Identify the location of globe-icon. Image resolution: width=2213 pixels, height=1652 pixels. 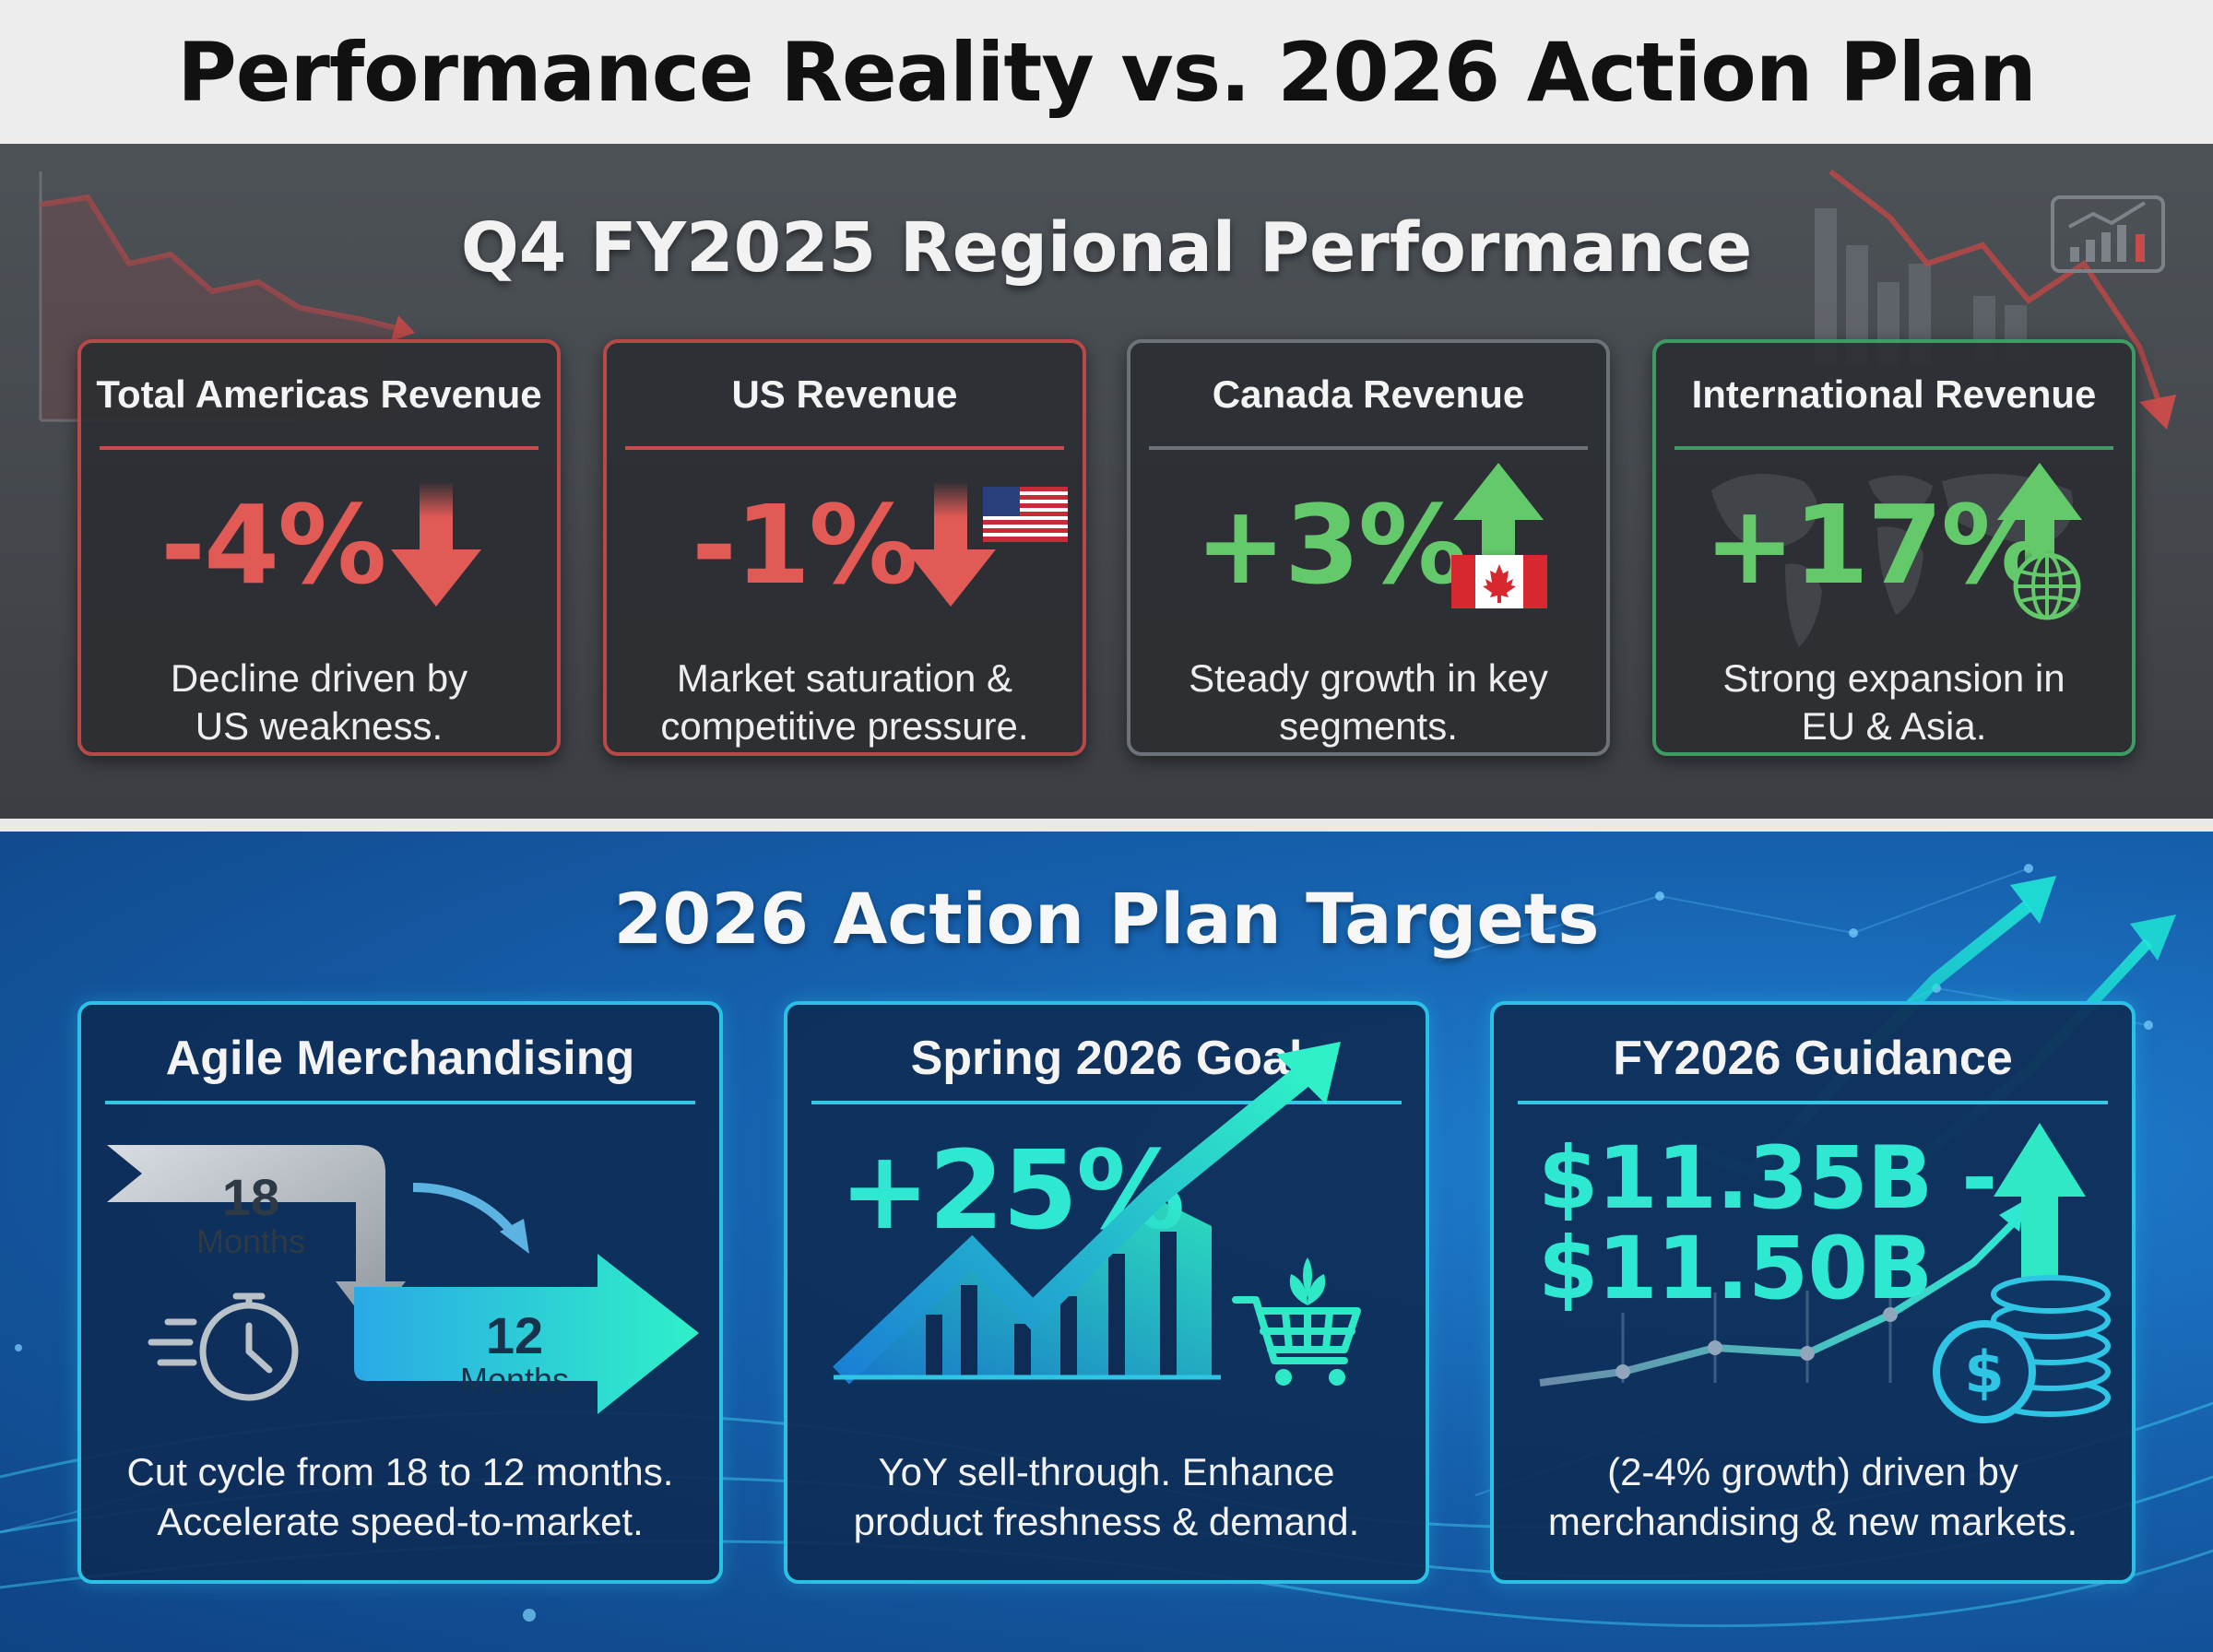
(2047, 586).